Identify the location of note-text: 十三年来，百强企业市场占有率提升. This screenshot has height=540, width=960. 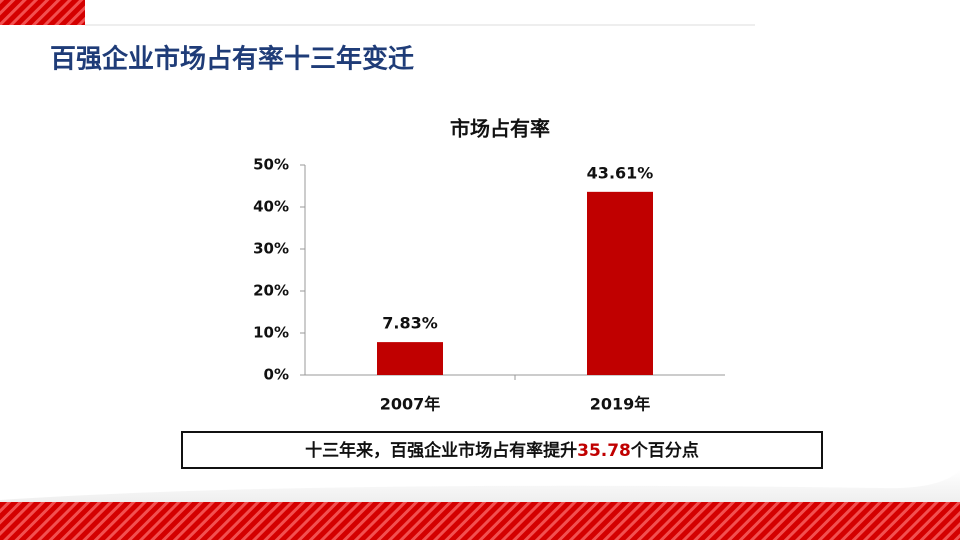
(441, 450).